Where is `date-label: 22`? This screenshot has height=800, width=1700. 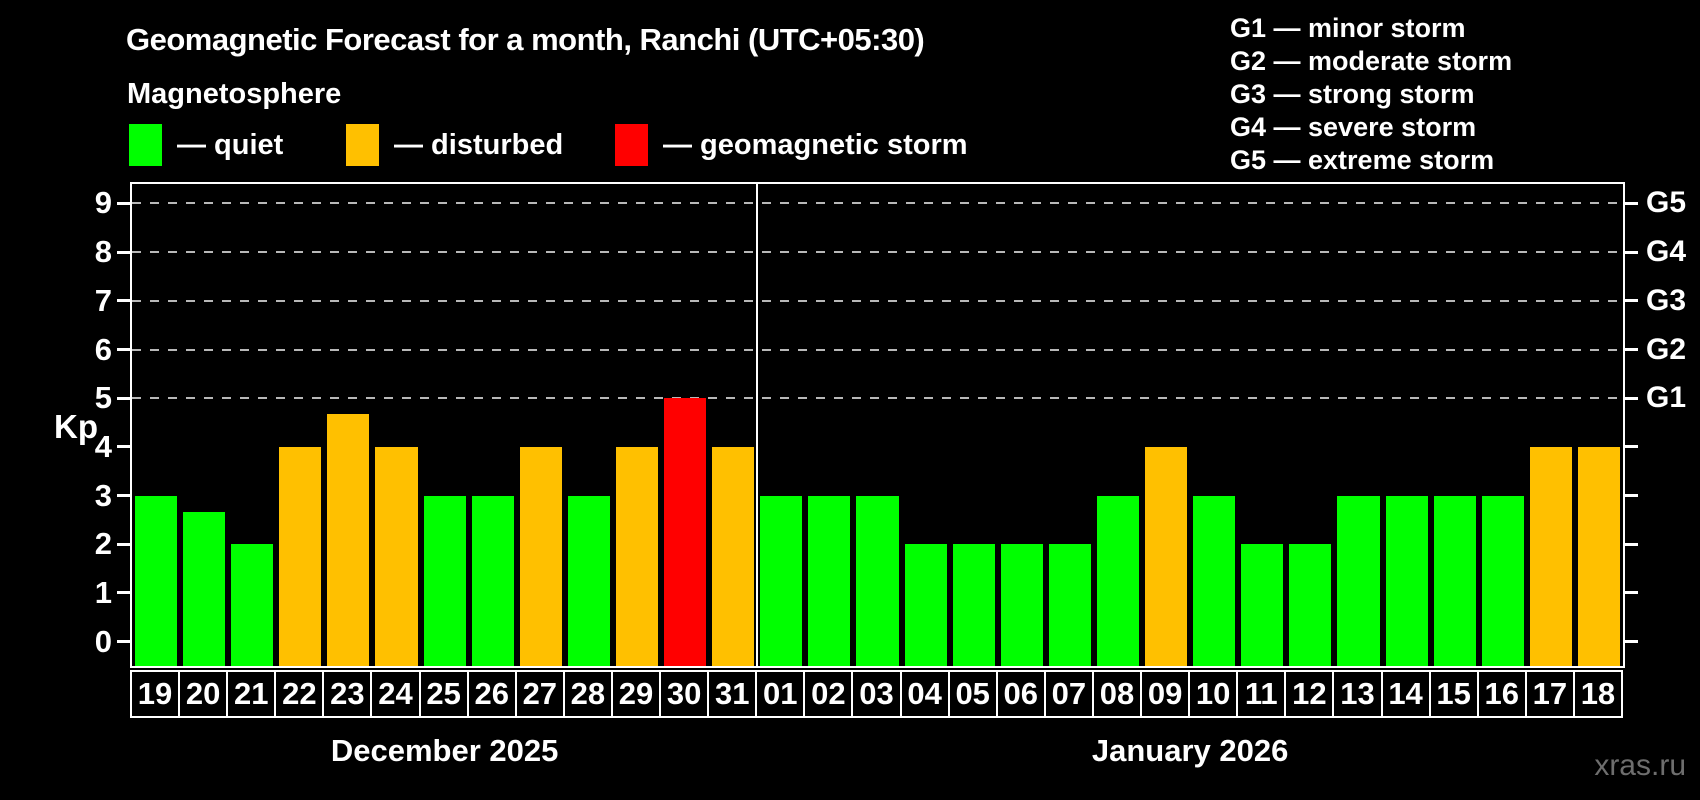 date-label: 22 is located at coordinates (299, 694).